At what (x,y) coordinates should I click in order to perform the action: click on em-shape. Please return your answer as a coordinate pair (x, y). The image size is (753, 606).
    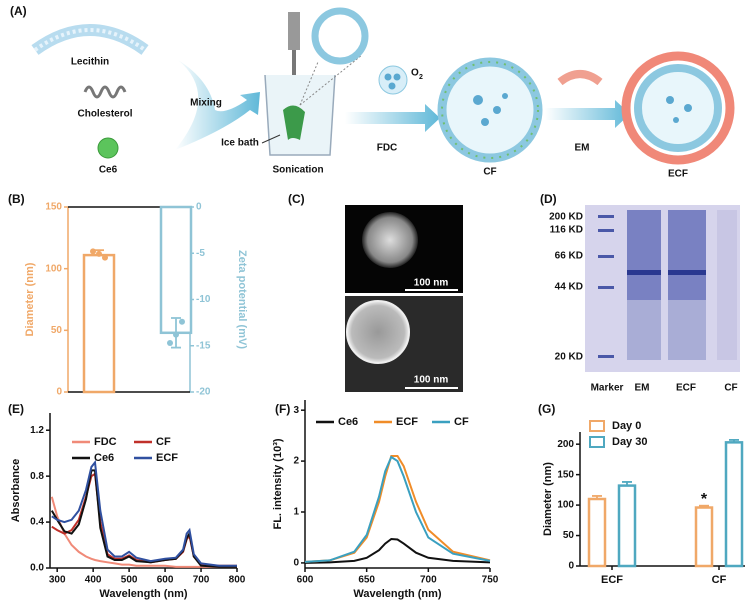
    Looking at the image, I should click on (580, 78).